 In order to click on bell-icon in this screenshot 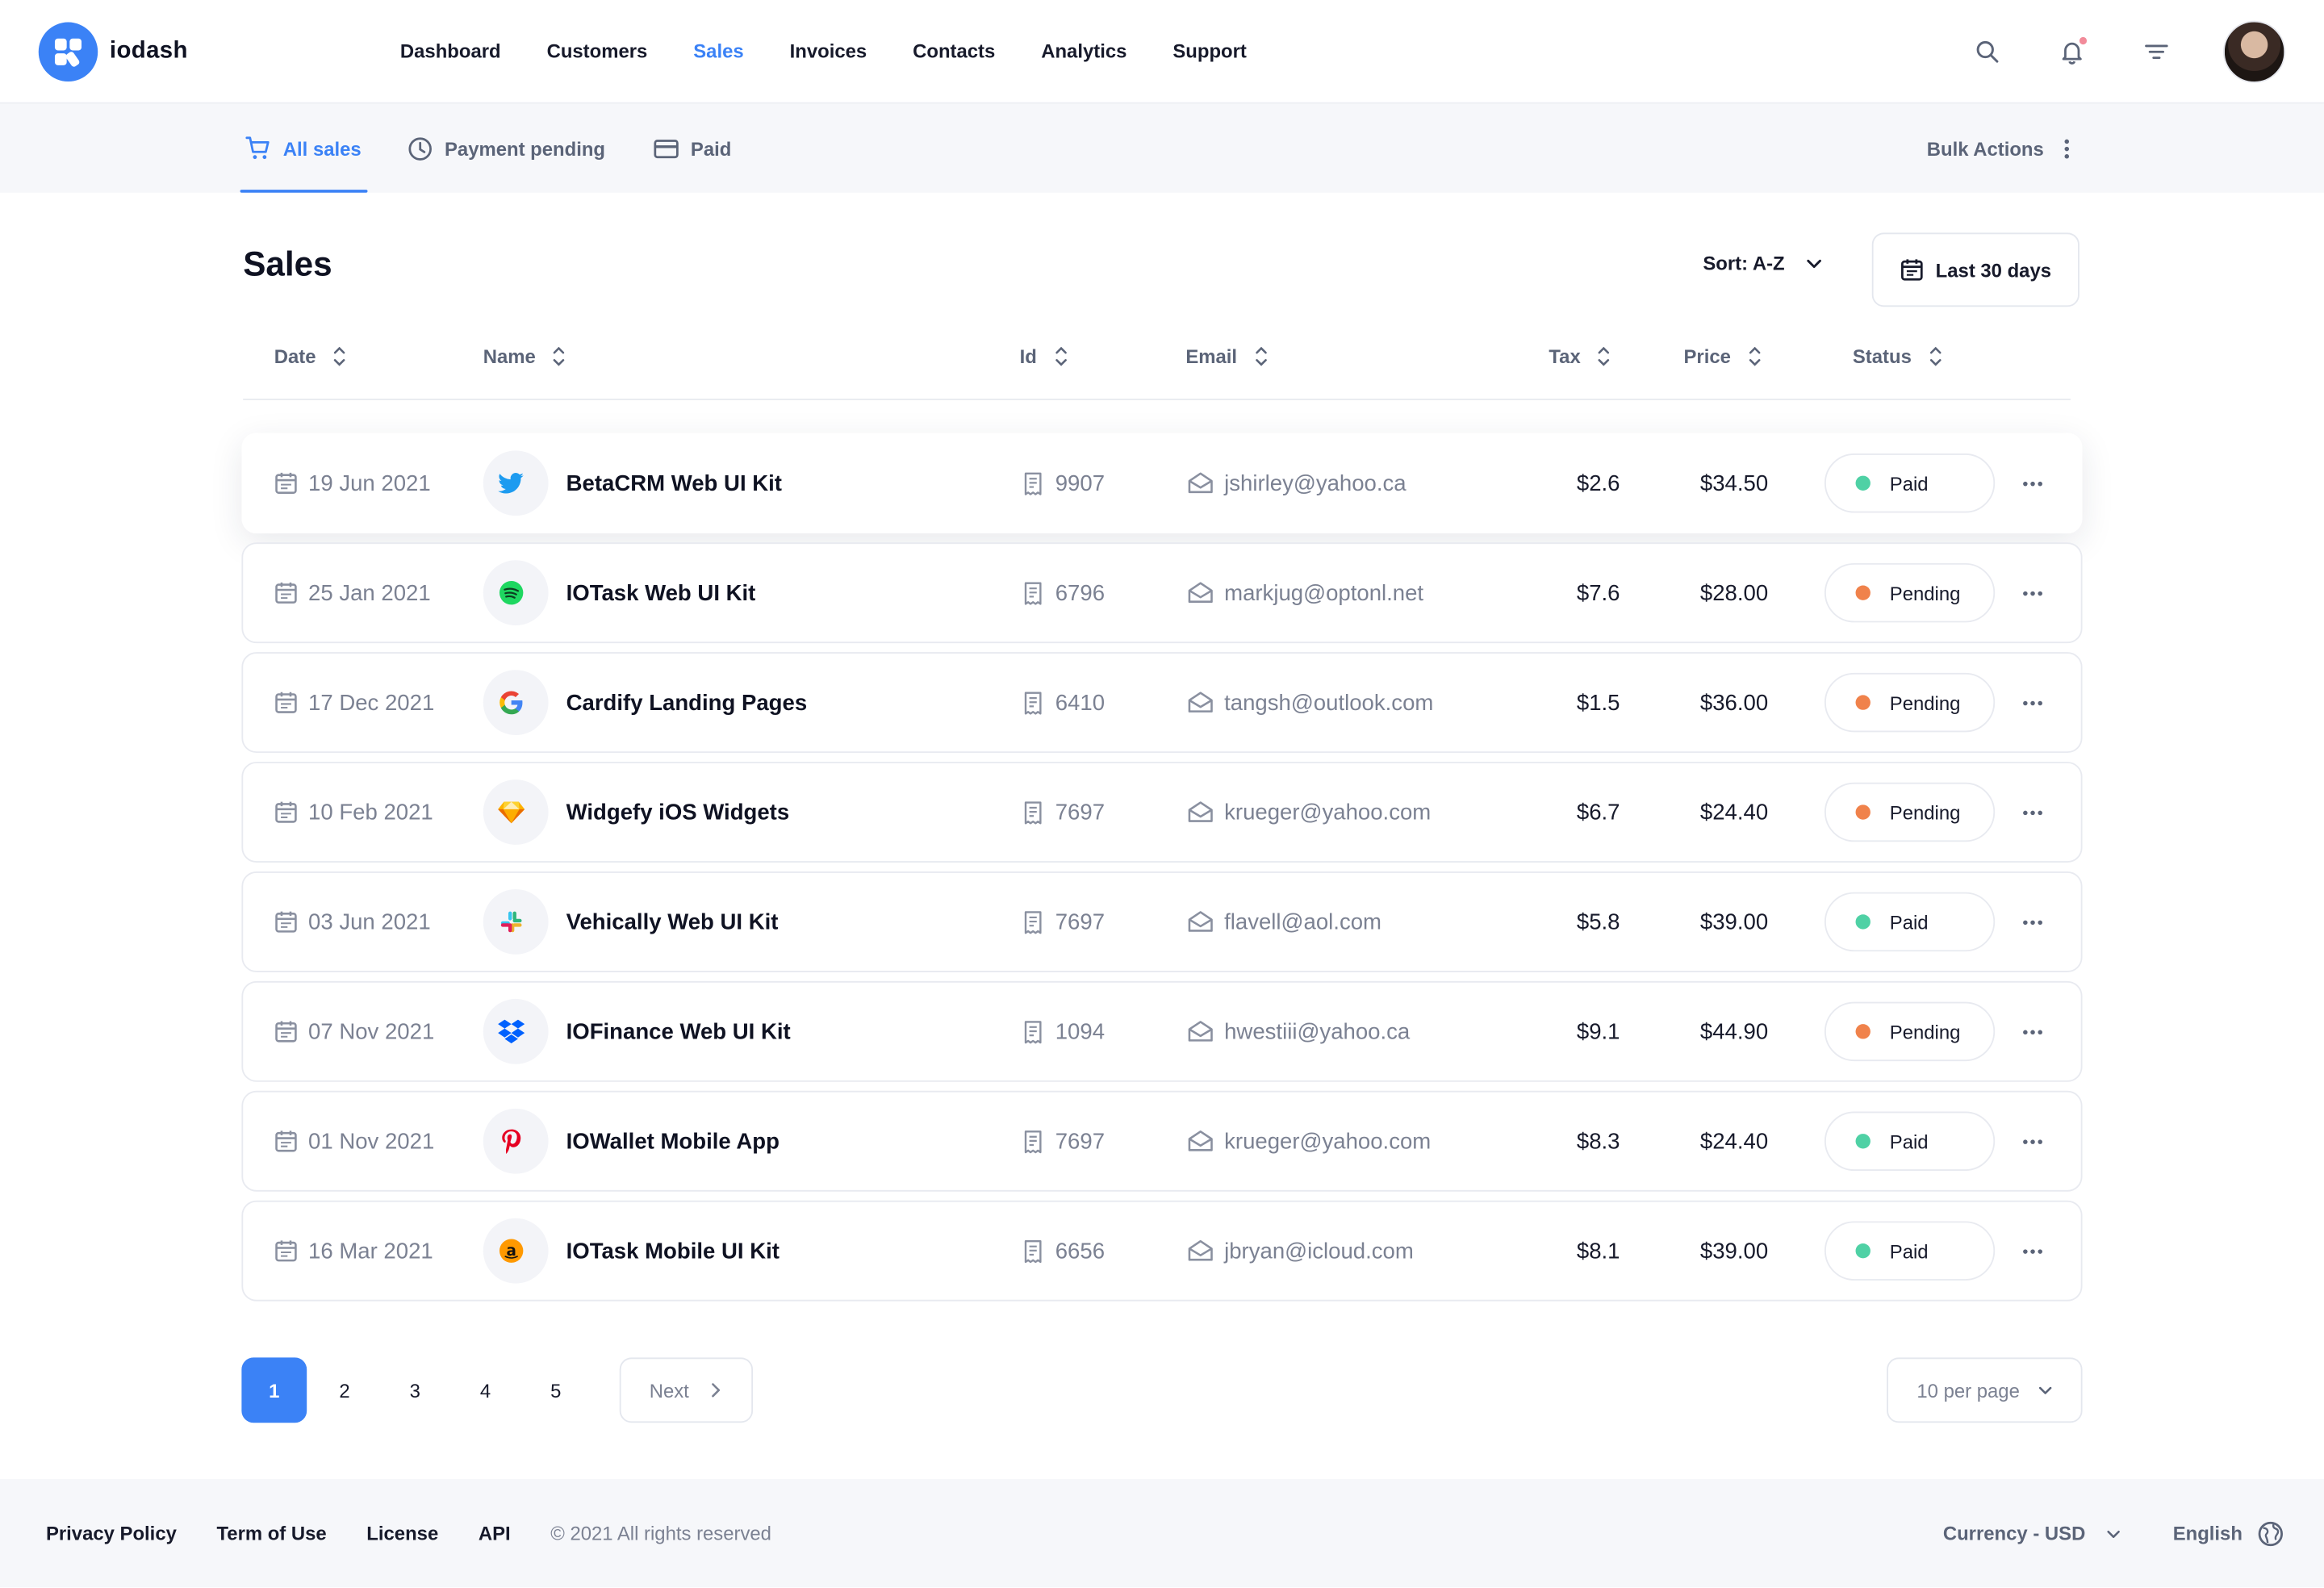, I will do `click(2072, 51)`.